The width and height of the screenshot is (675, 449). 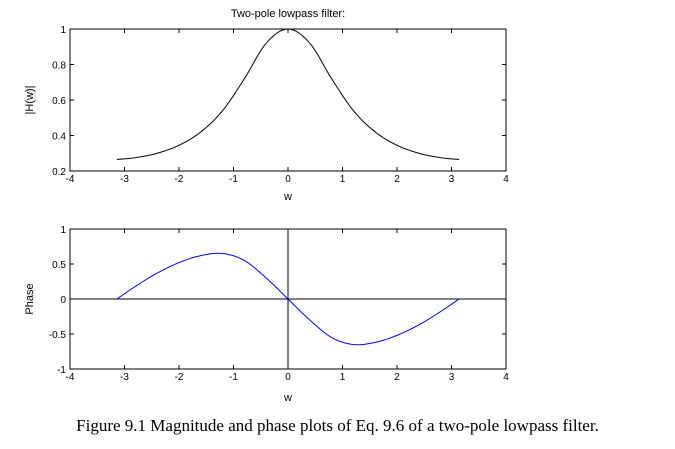 I want to click on magnitude-x-tick-label: -2, so click(x=179, y=179).